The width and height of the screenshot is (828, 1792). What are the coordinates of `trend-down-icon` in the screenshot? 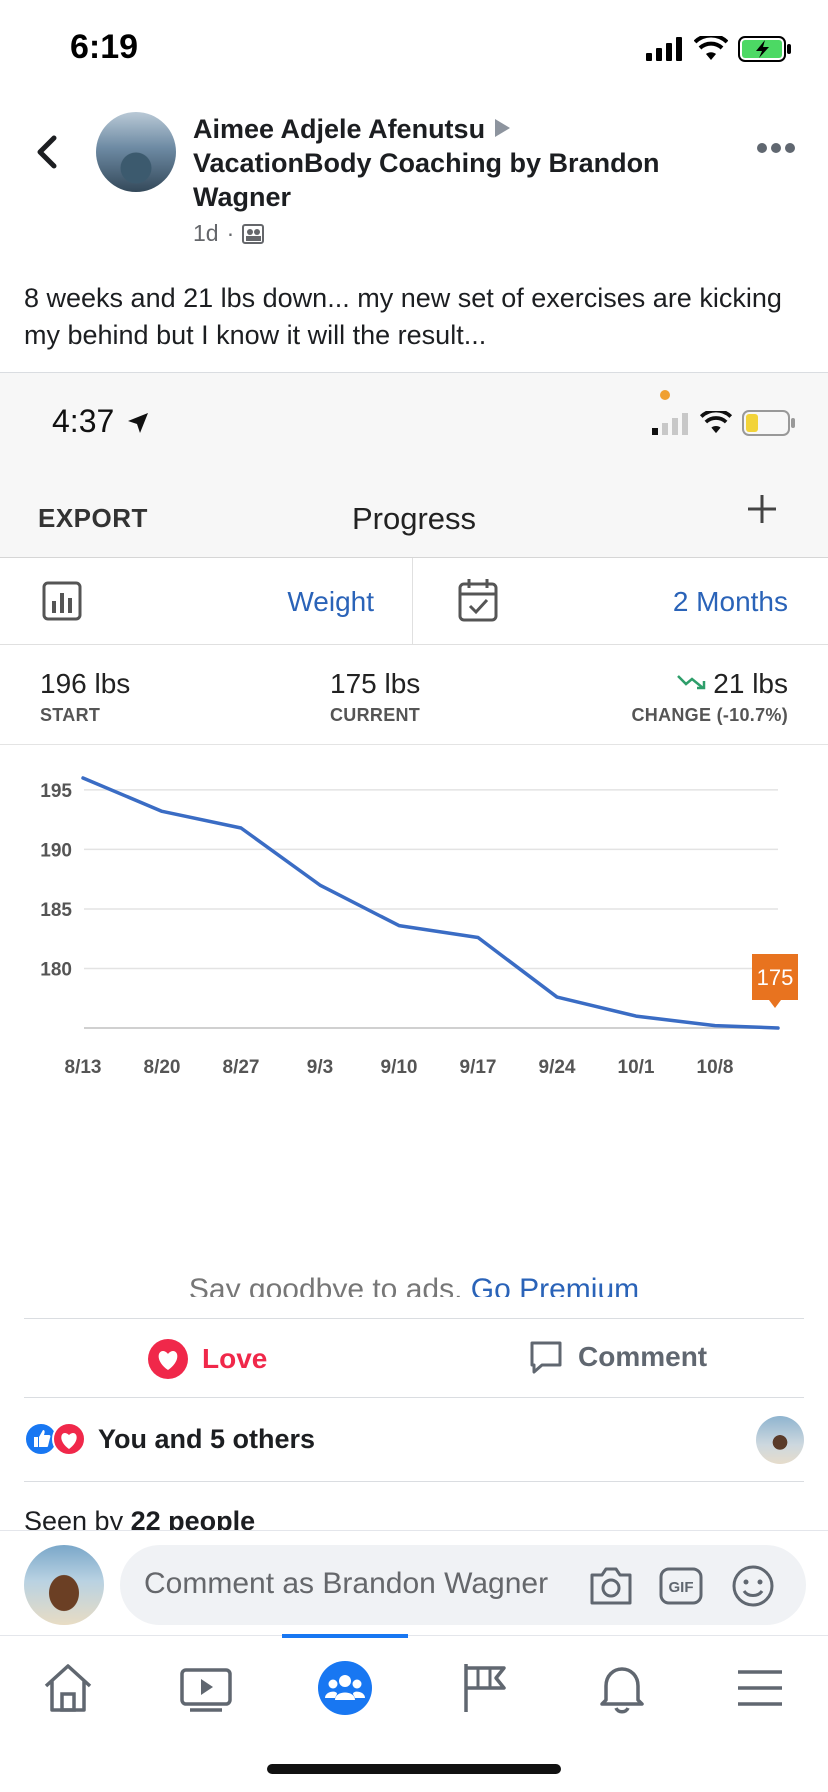 It's located at (691, 682).